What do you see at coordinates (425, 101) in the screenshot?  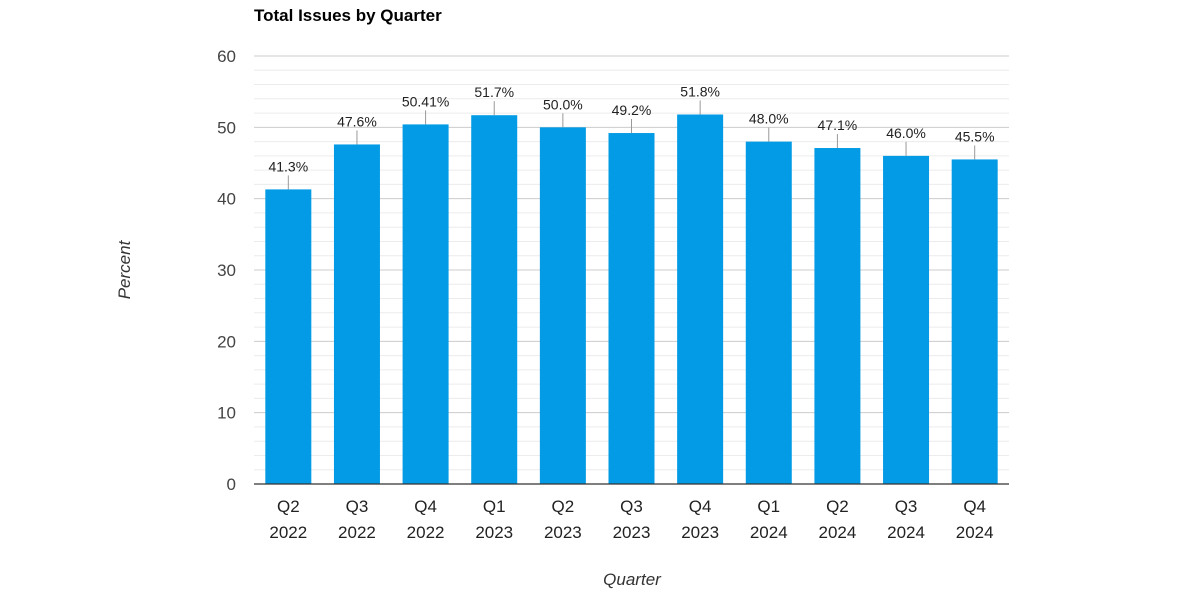 I see `data-label: 50.41%` at bounding box center [425, 101].